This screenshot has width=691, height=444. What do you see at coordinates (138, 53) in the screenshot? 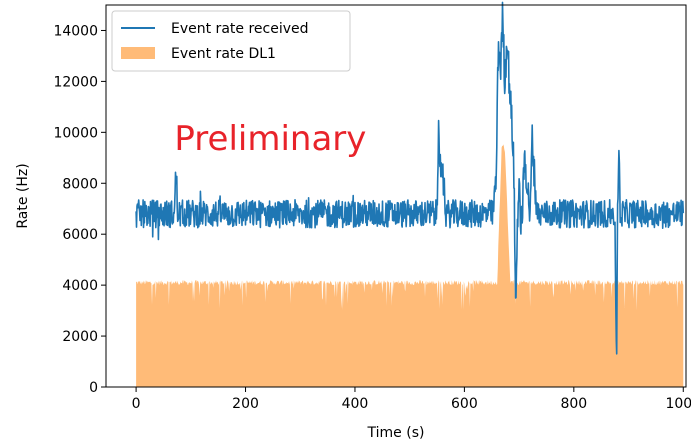
I see `legend-swatch-event-rate-dl1` at bounding box center [138, 53].